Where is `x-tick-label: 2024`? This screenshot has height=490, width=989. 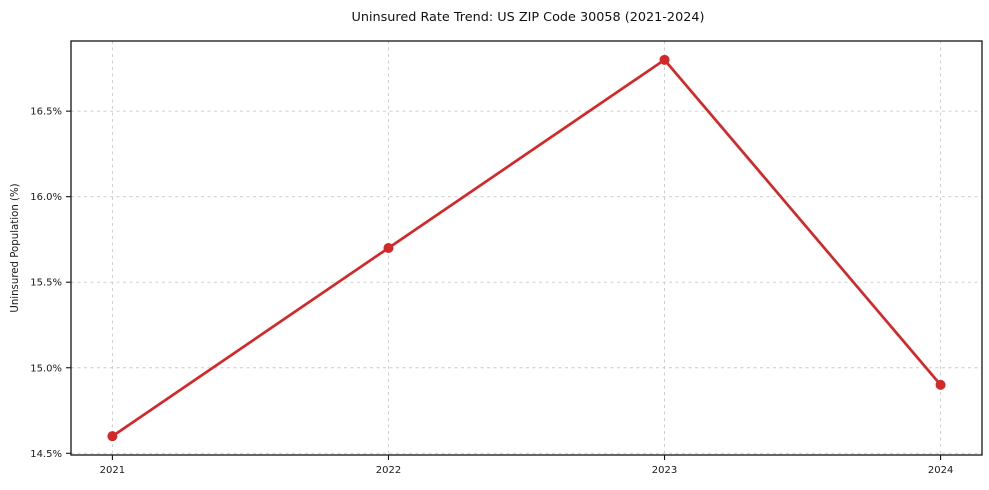 x-tick-label: 2024 is located at coordinates (940, 470).